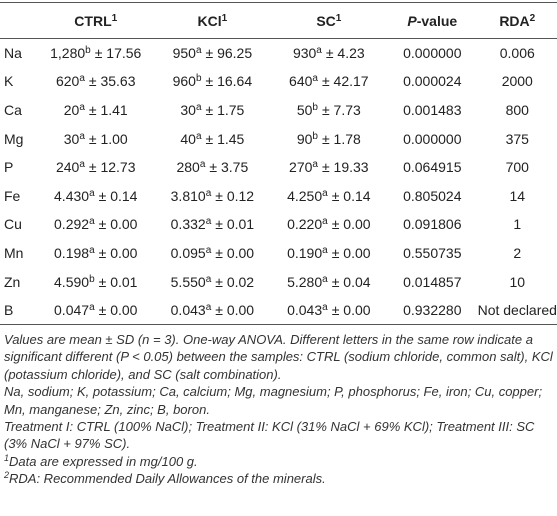  I want to click on value-cell: 5.550a ± 0.02, so click(212, 281).